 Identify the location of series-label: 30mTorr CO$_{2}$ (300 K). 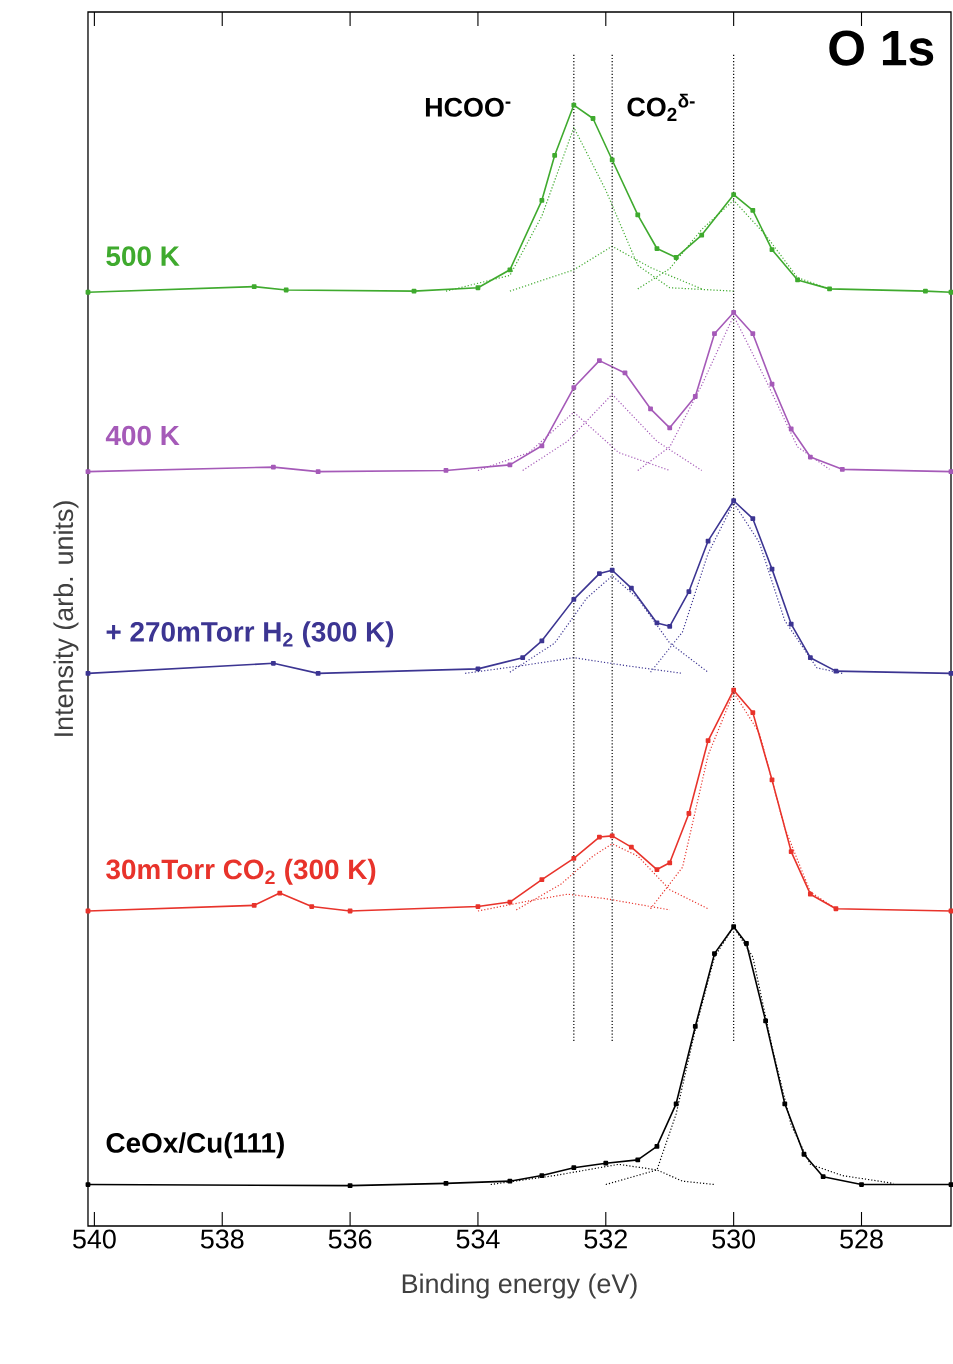
(241, 871).